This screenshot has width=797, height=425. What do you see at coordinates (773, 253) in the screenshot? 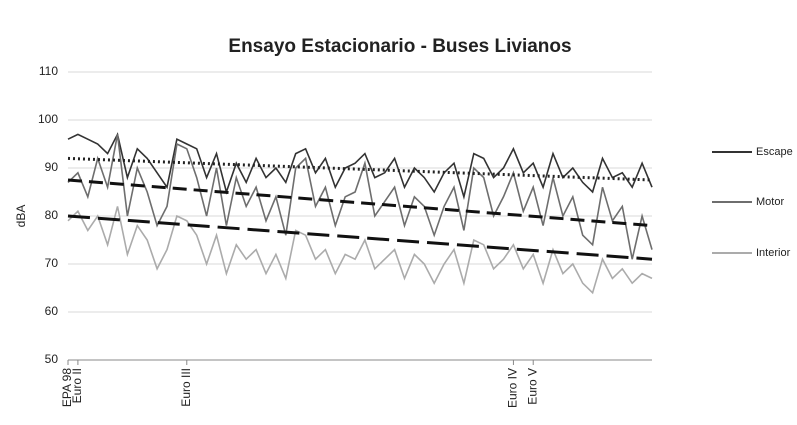
I see `legend-label: Interior` at bounding box center [773, 253].